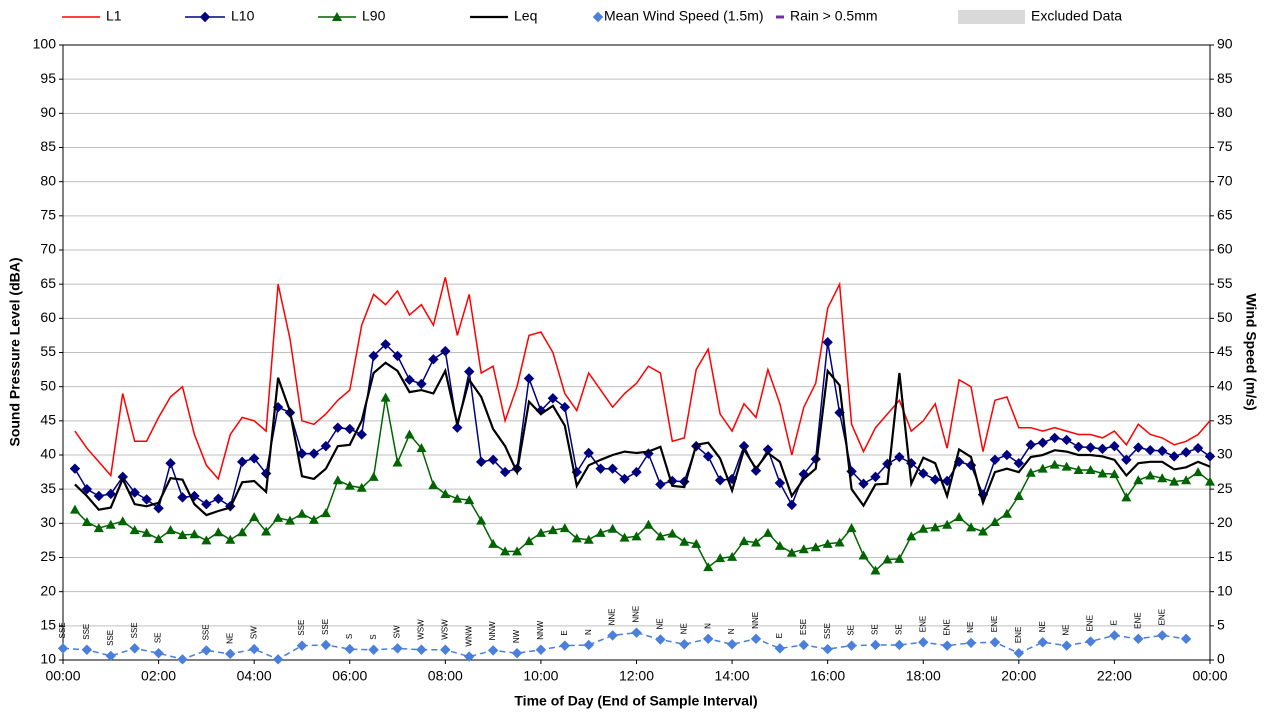 The width and height of the screenshot is (1264, 713). Describe the element at coordinates (48, 556) in the screenshot. I see `y-tick-label: 25` at that location.